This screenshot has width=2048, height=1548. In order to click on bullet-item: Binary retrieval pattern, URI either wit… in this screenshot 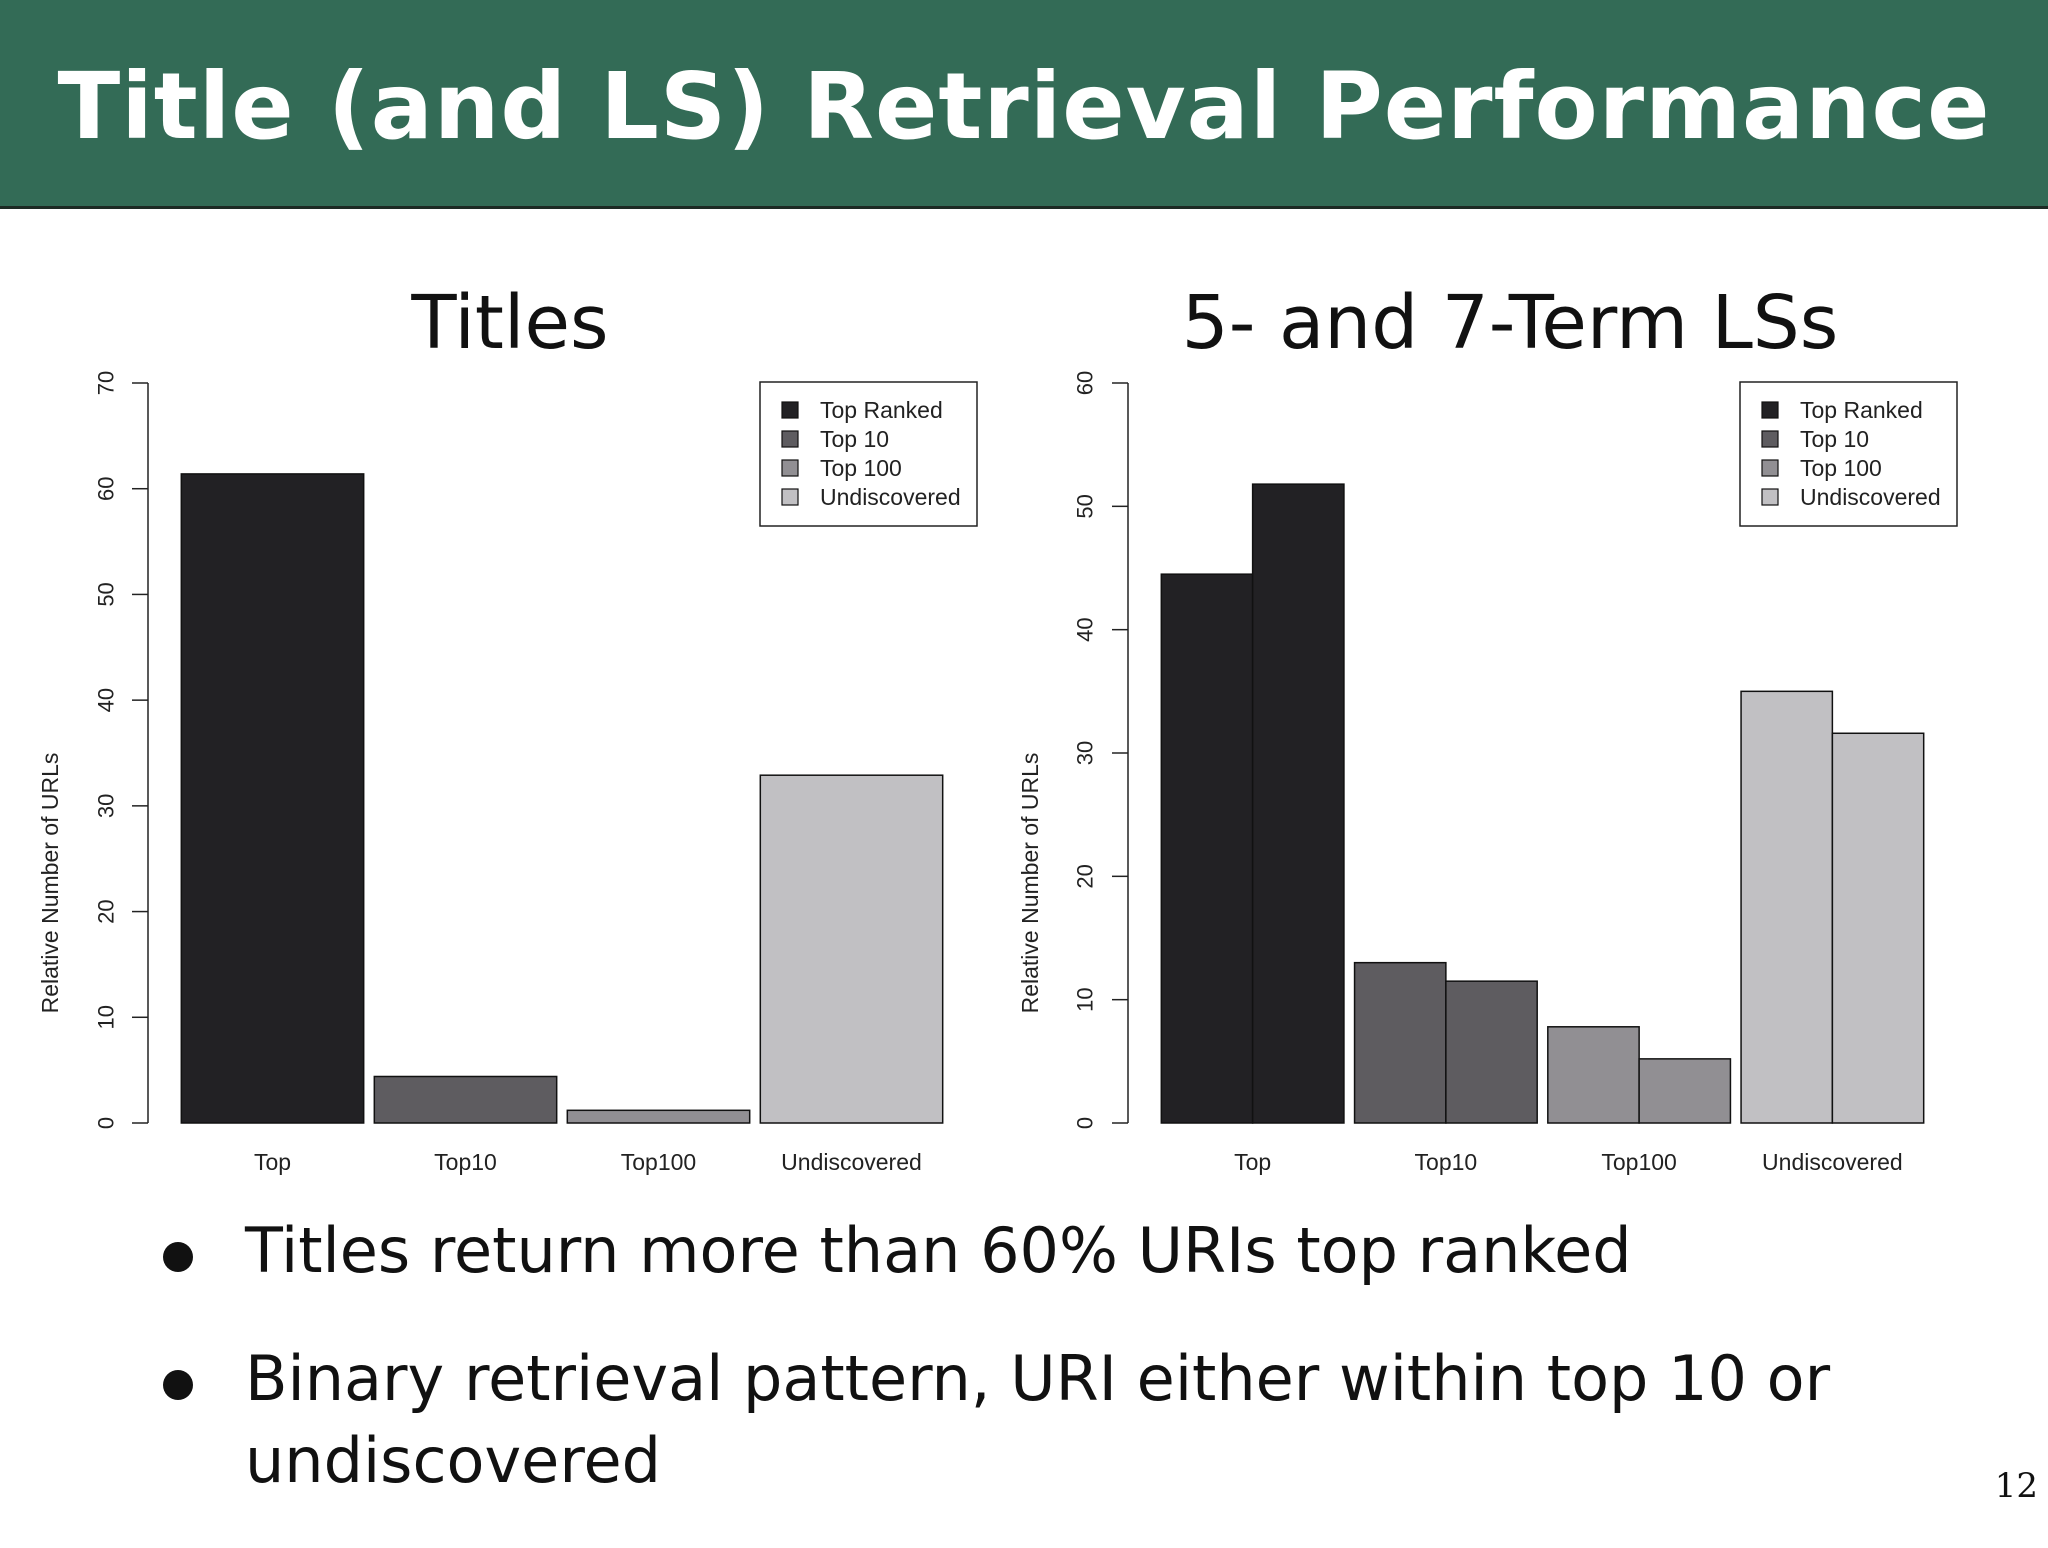, I will do `click(1055, 1420)`.